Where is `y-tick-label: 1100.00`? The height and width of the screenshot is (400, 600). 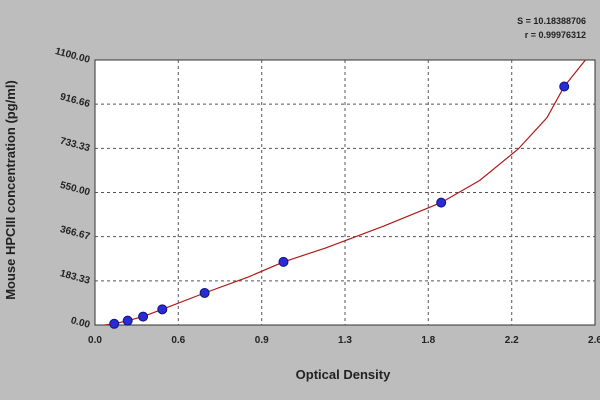
y-tick-label: 1100.00 is located at coordinates (73, 56).